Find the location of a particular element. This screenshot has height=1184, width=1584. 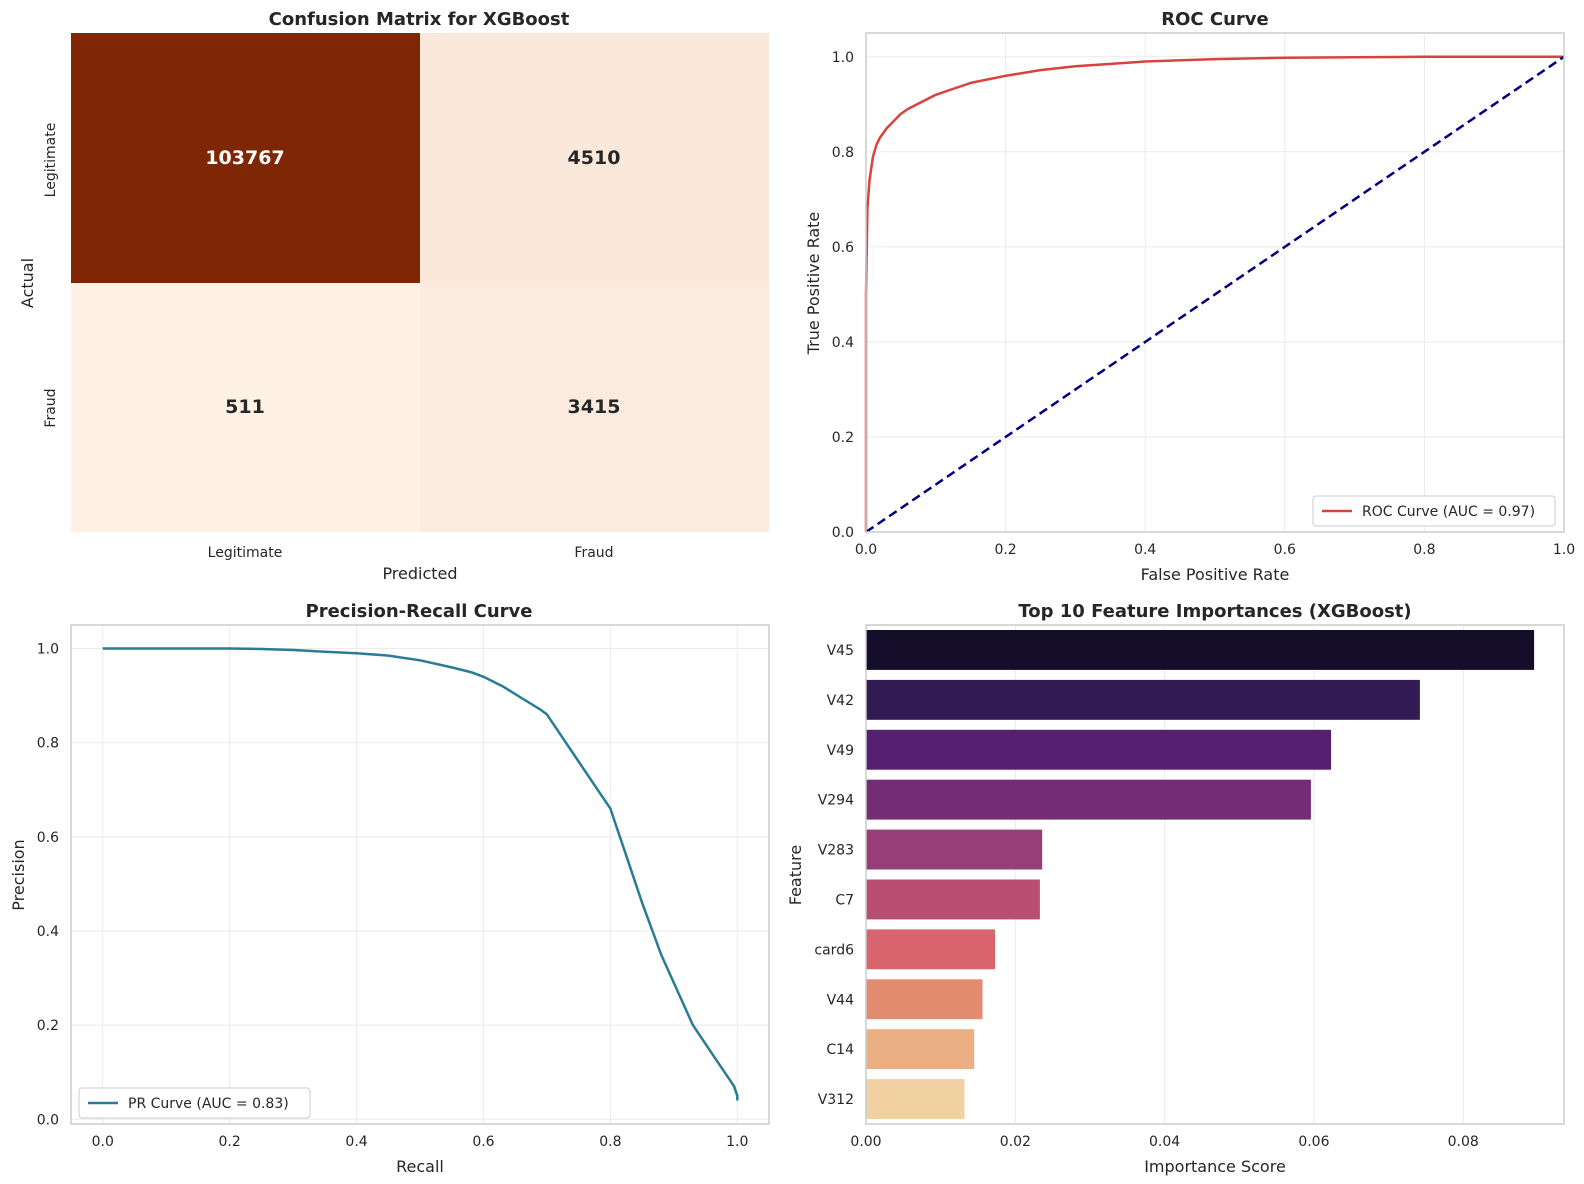

cm-ylabel: Actual is located at coordinates (27, 283).